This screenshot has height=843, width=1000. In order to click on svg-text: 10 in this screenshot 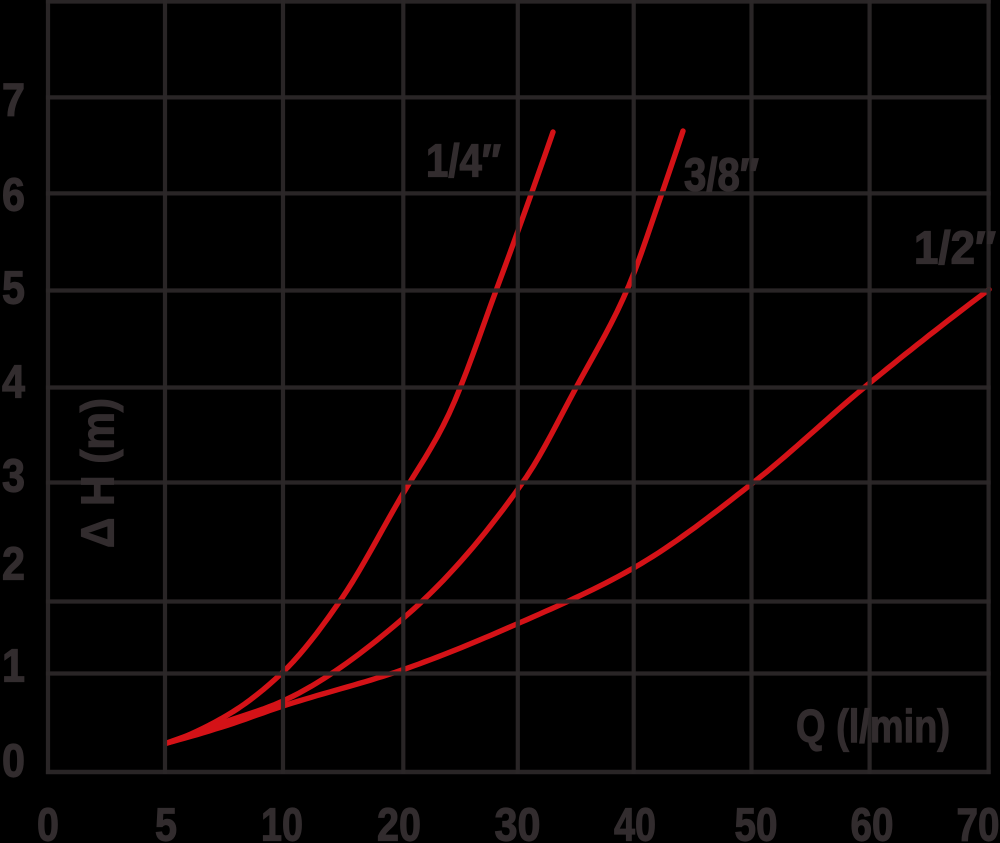, I will do `click(282, 821)`.